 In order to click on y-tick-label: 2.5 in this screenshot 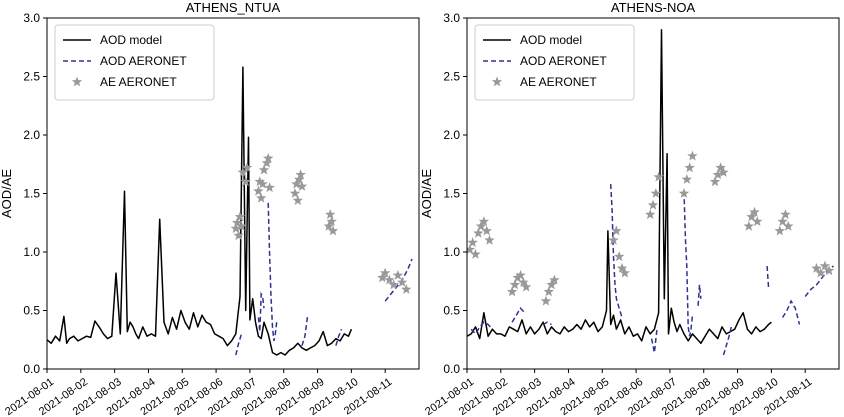, I will do `click(31, 77)`.